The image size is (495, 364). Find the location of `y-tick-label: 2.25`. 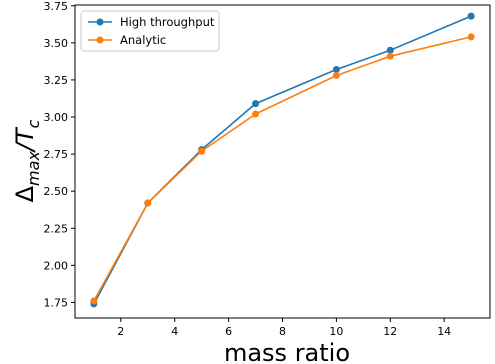

y-tick-label: 2.25 is located at coordinates (56, 228).